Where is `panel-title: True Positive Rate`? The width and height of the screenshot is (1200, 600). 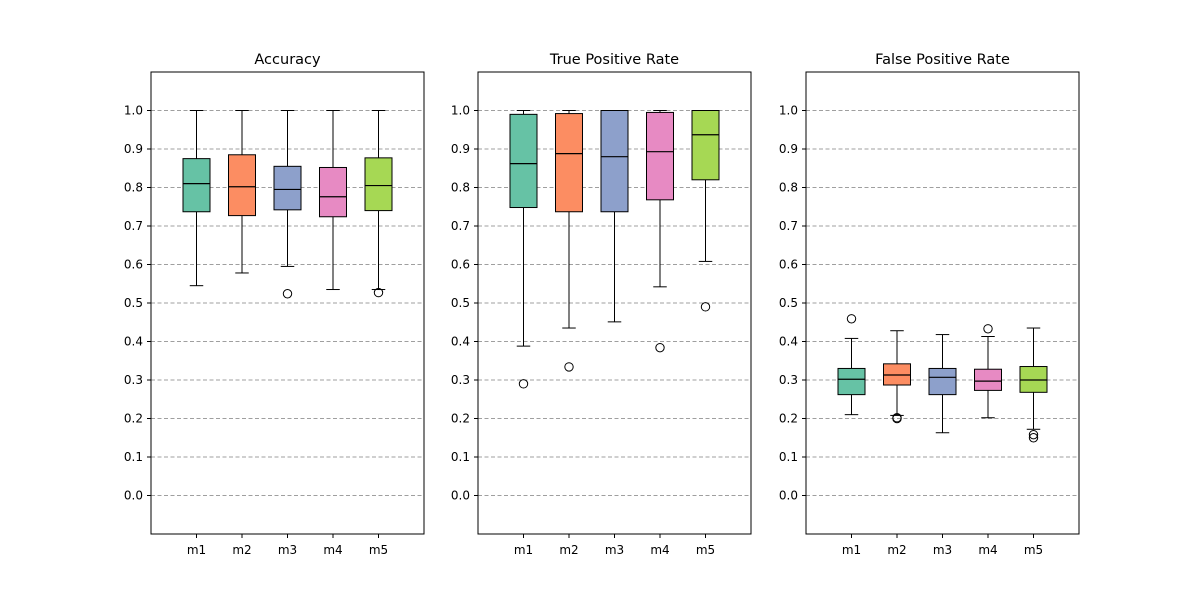 panel-title: True Positive Rate is located at coordinates (614, 60).